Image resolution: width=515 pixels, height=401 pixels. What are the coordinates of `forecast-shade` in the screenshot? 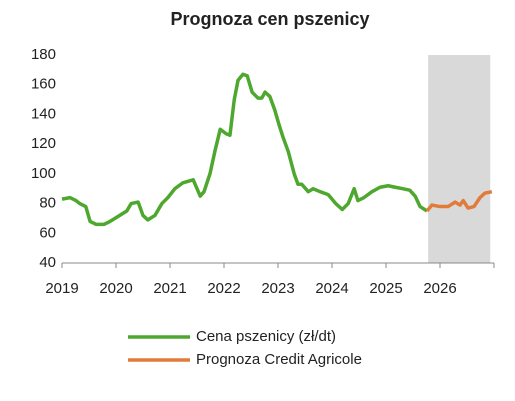 It's located at (459, 159).